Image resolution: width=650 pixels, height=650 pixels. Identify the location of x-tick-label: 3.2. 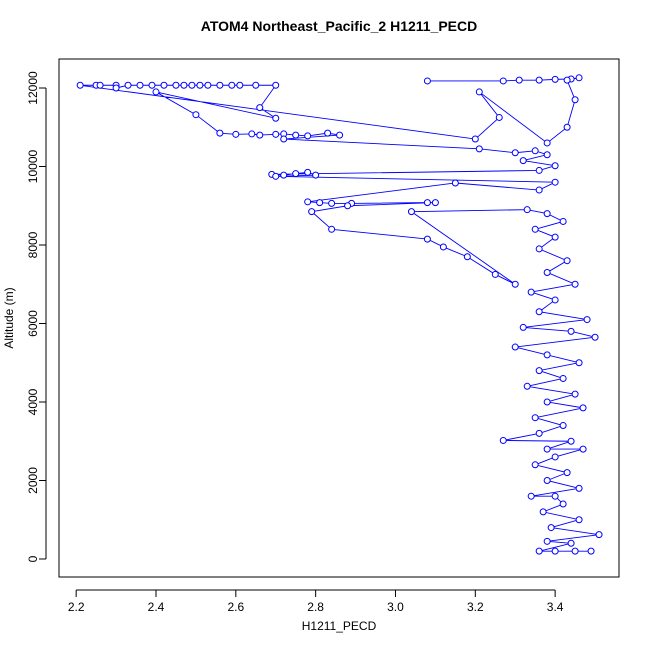
(475, 607).